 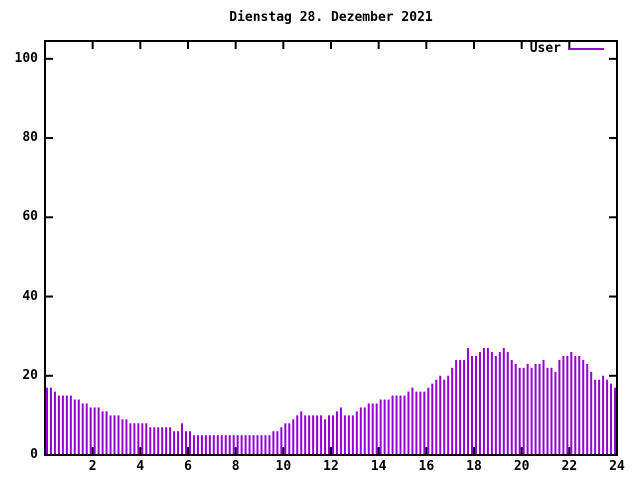 What do you see at coordinates (331, 466) in the screenshot?
I see `x-tick-label: 12` at bounding box center [331, 466].